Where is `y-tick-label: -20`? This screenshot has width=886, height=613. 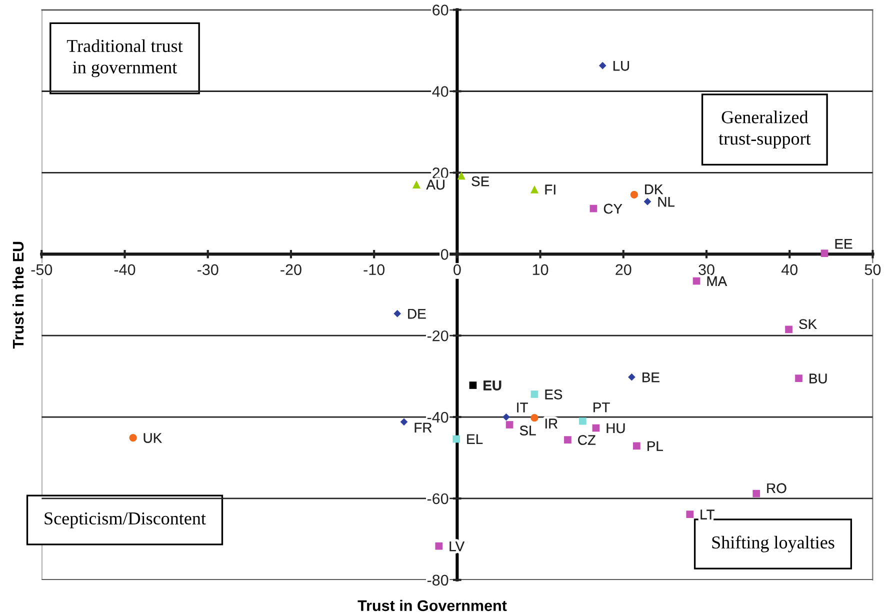
y-tick-label: -20 is located at coordinates (437, 336).